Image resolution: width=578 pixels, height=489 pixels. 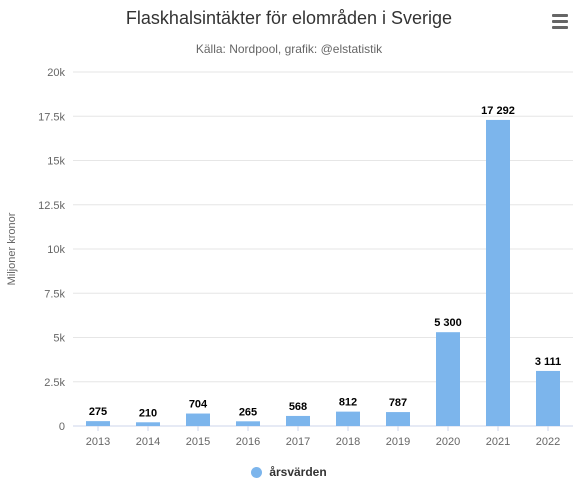 What do you see at coordinates (62, 427) in the screenshot?
I see `y-tick-label: 0` at bounding box center [62, 427].